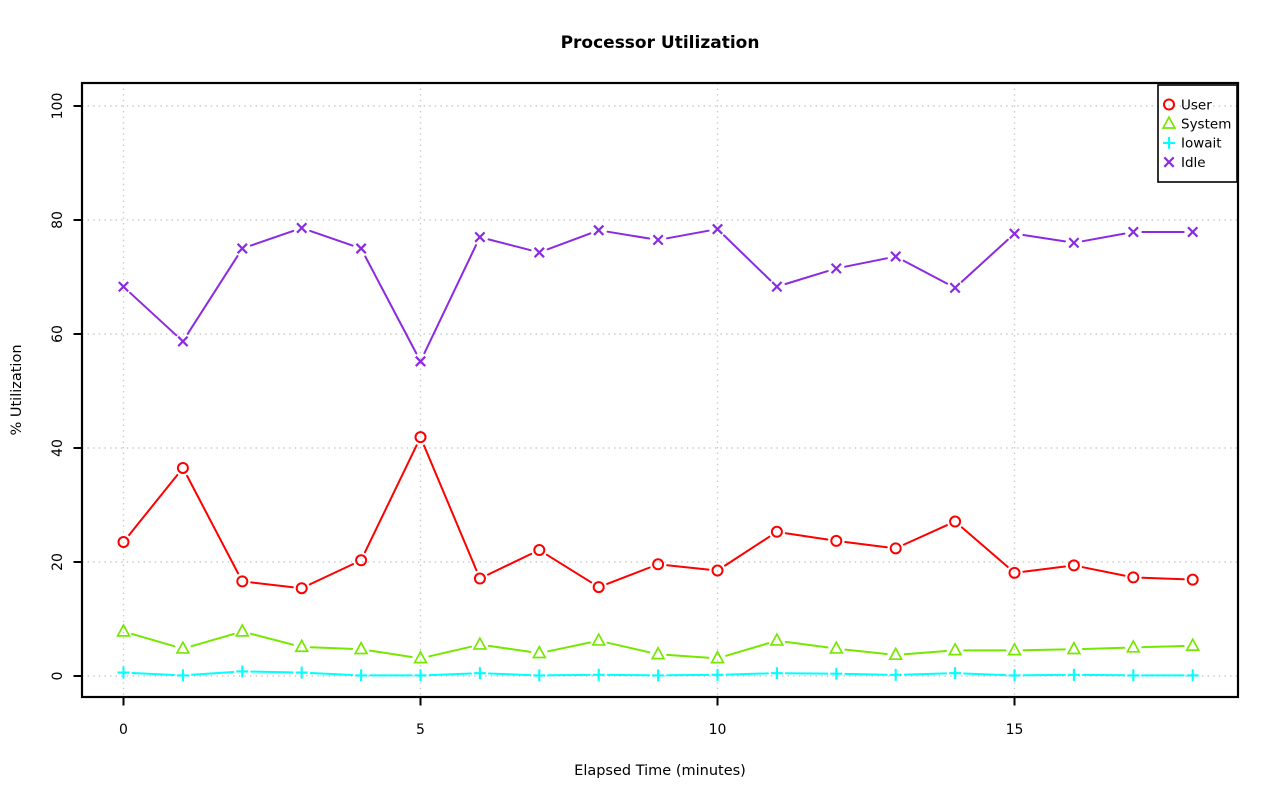  I want to click on series-iowait, so click(658, 673).